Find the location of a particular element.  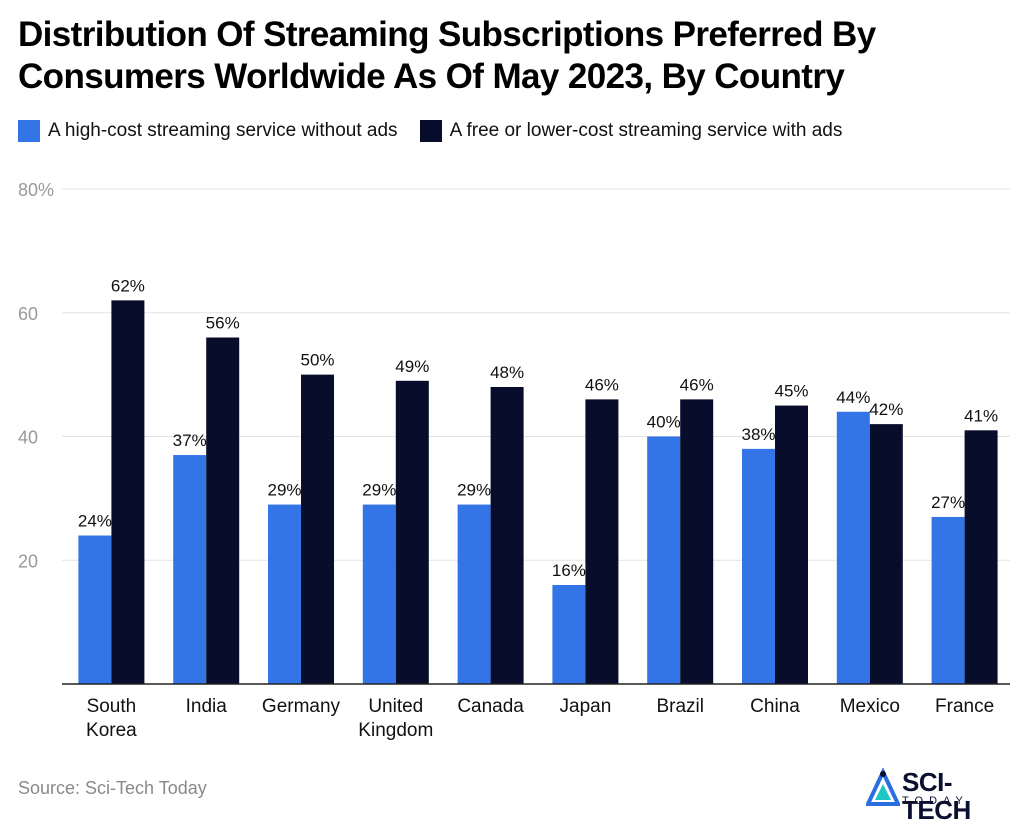

x-tick-label: China is located at coordinates (775, 706).